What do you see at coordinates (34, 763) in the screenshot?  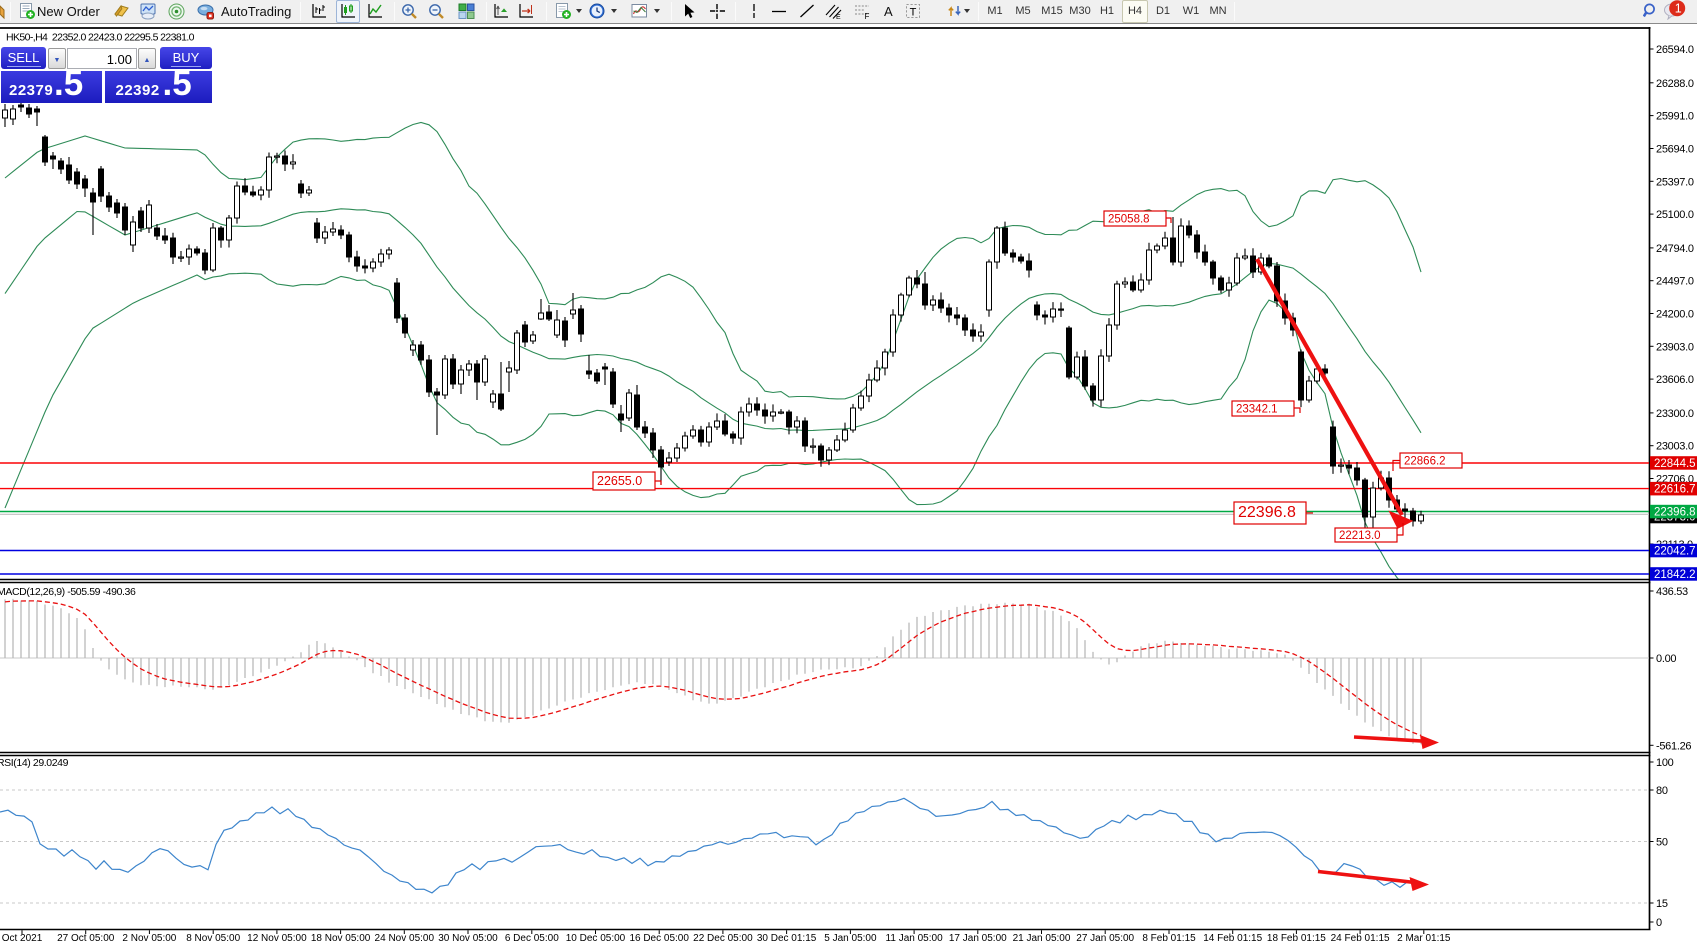 I see `svg-text: RSI(14) 29.0249` at bounding box center [34, 763].